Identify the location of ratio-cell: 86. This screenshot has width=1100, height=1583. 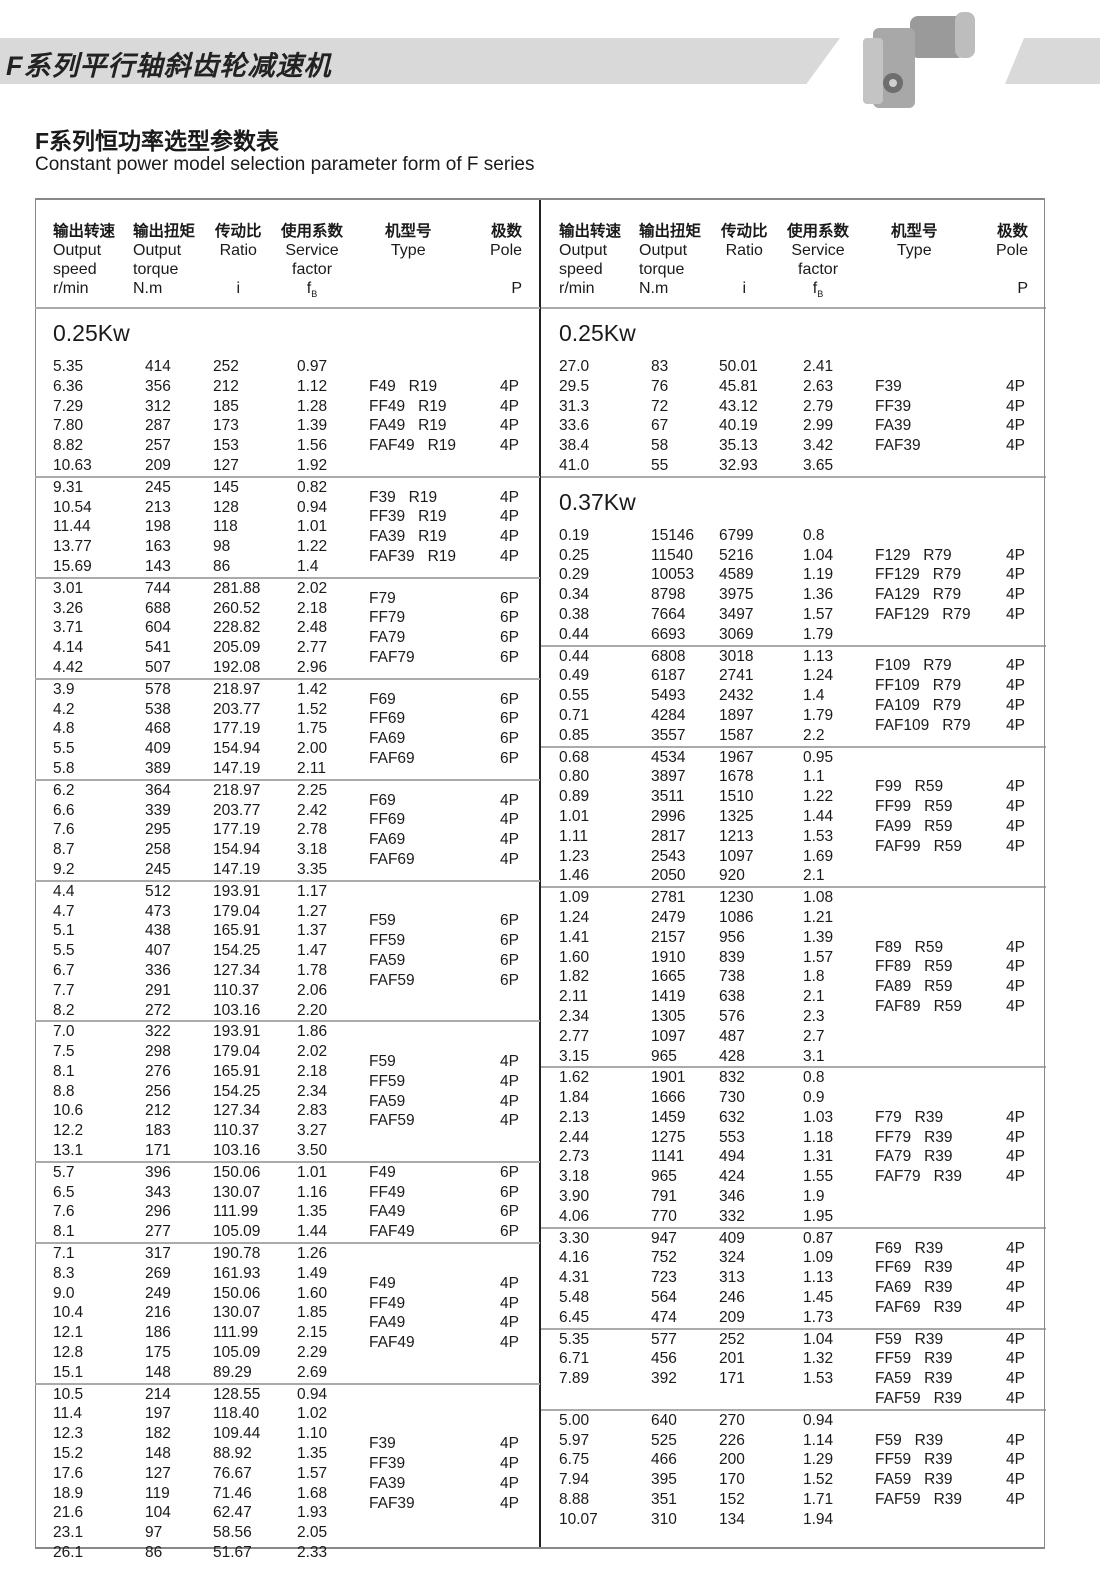
(222, 566).